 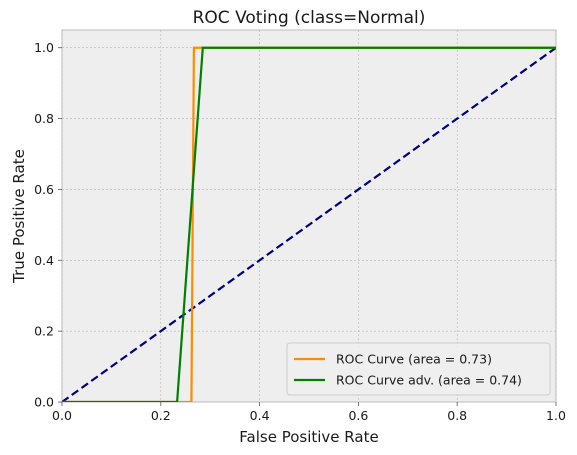 I want to click on y-tick-label: 1.0, so click(x=44, y=47).